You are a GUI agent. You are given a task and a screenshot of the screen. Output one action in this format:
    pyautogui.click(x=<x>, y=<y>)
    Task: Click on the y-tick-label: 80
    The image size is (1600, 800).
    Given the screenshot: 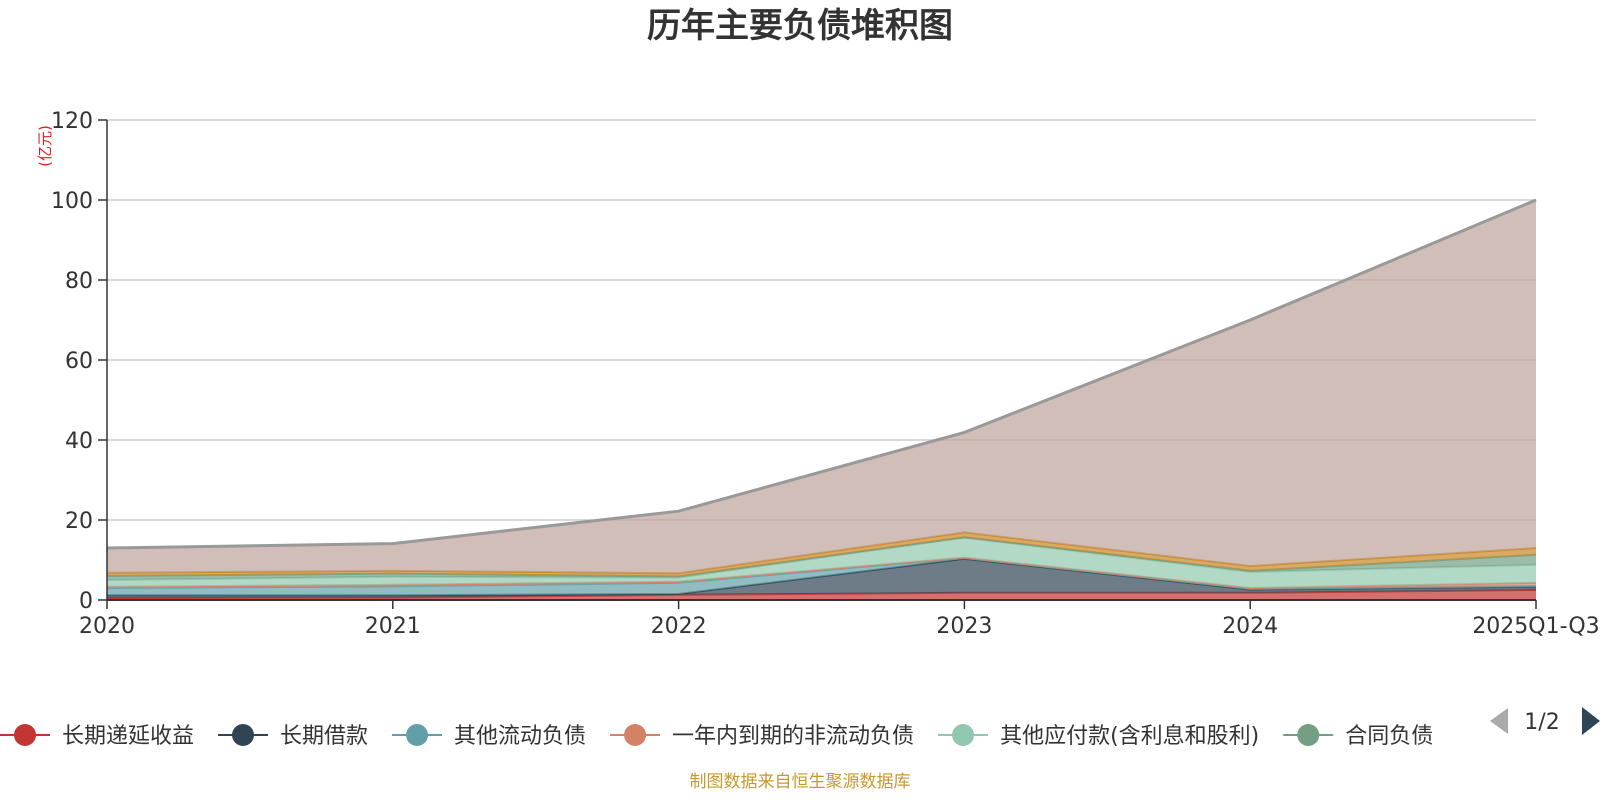 What is the action you would take?
    pyautogui.click(x=79, y=281)
    